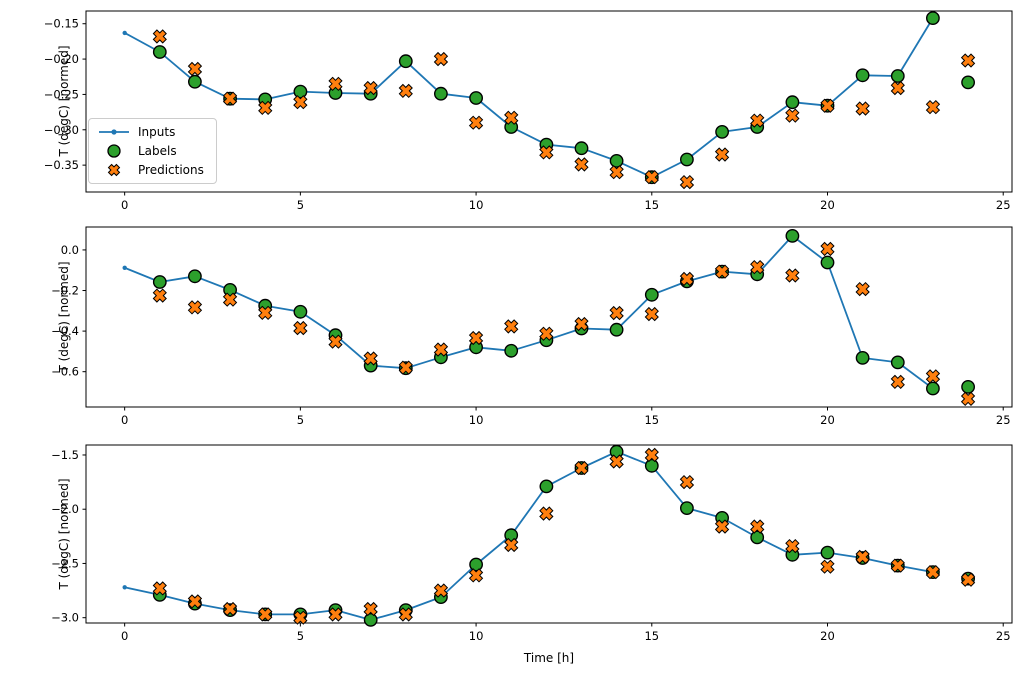 Image resolution: width=1023 pixels, height=679 pixels. What do you see at coordinates (65, 331) in the screenshot?
I see `y-tick-label: −0.4` at bounding box center [65, 331].